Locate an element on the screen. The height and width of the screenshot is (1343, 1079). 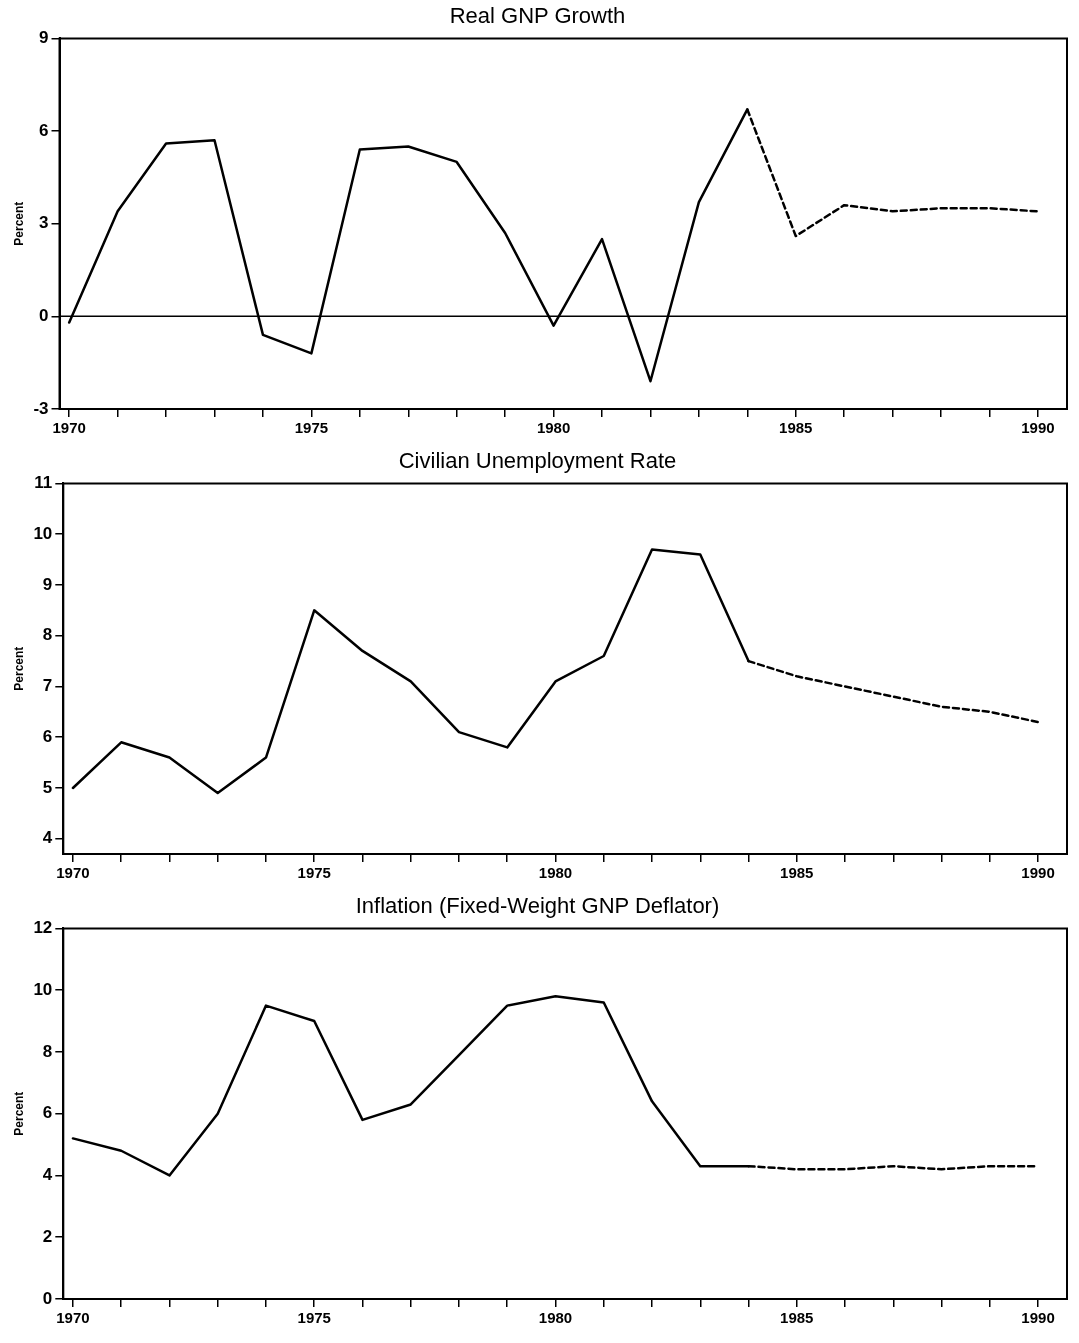
y-tick-label: 5 is located at coordinates (47, 787).